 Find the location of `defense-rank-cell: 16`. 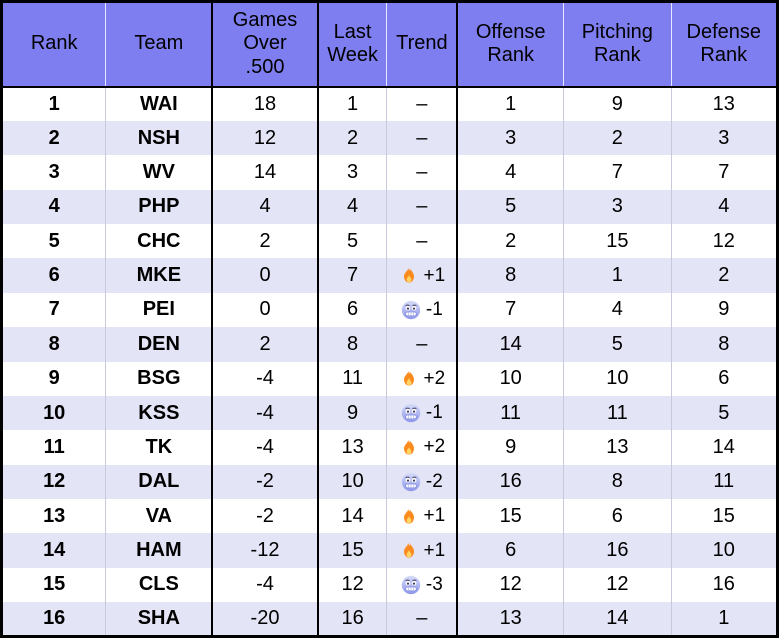

defense-rank-cell: 16 is located at coordinates (723, 584).